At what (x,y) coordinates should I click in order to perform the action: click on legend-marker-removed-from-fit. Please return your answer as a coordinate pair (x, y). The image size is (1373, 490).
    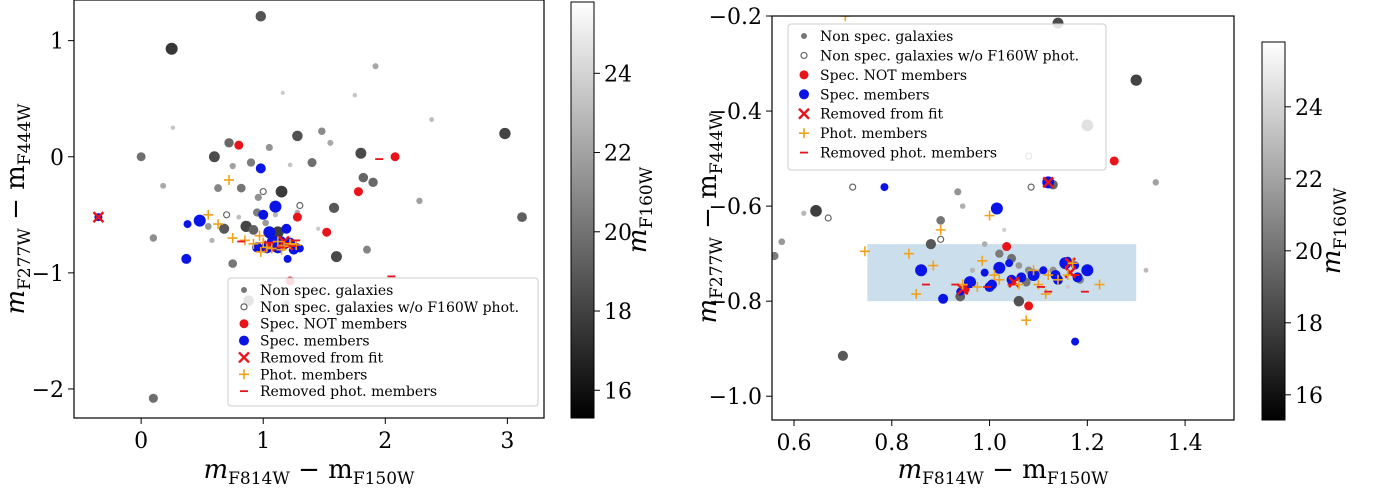
    Looking at the image, I should click on (244, 357).